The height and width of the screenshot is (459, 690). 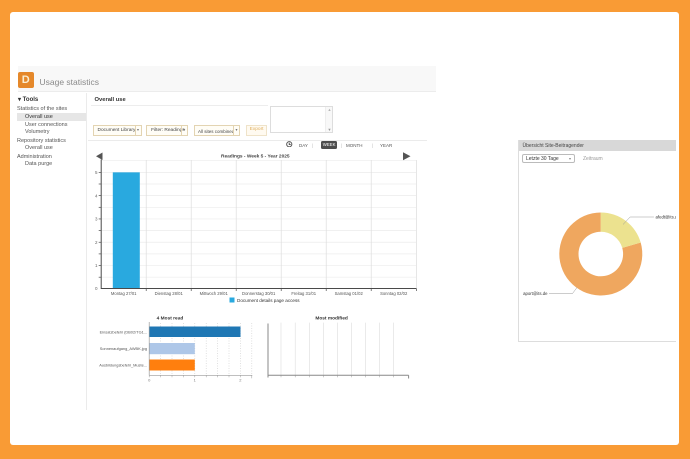 I want to click on svg-text: Montag 27/01, so click(x=124, y=293).